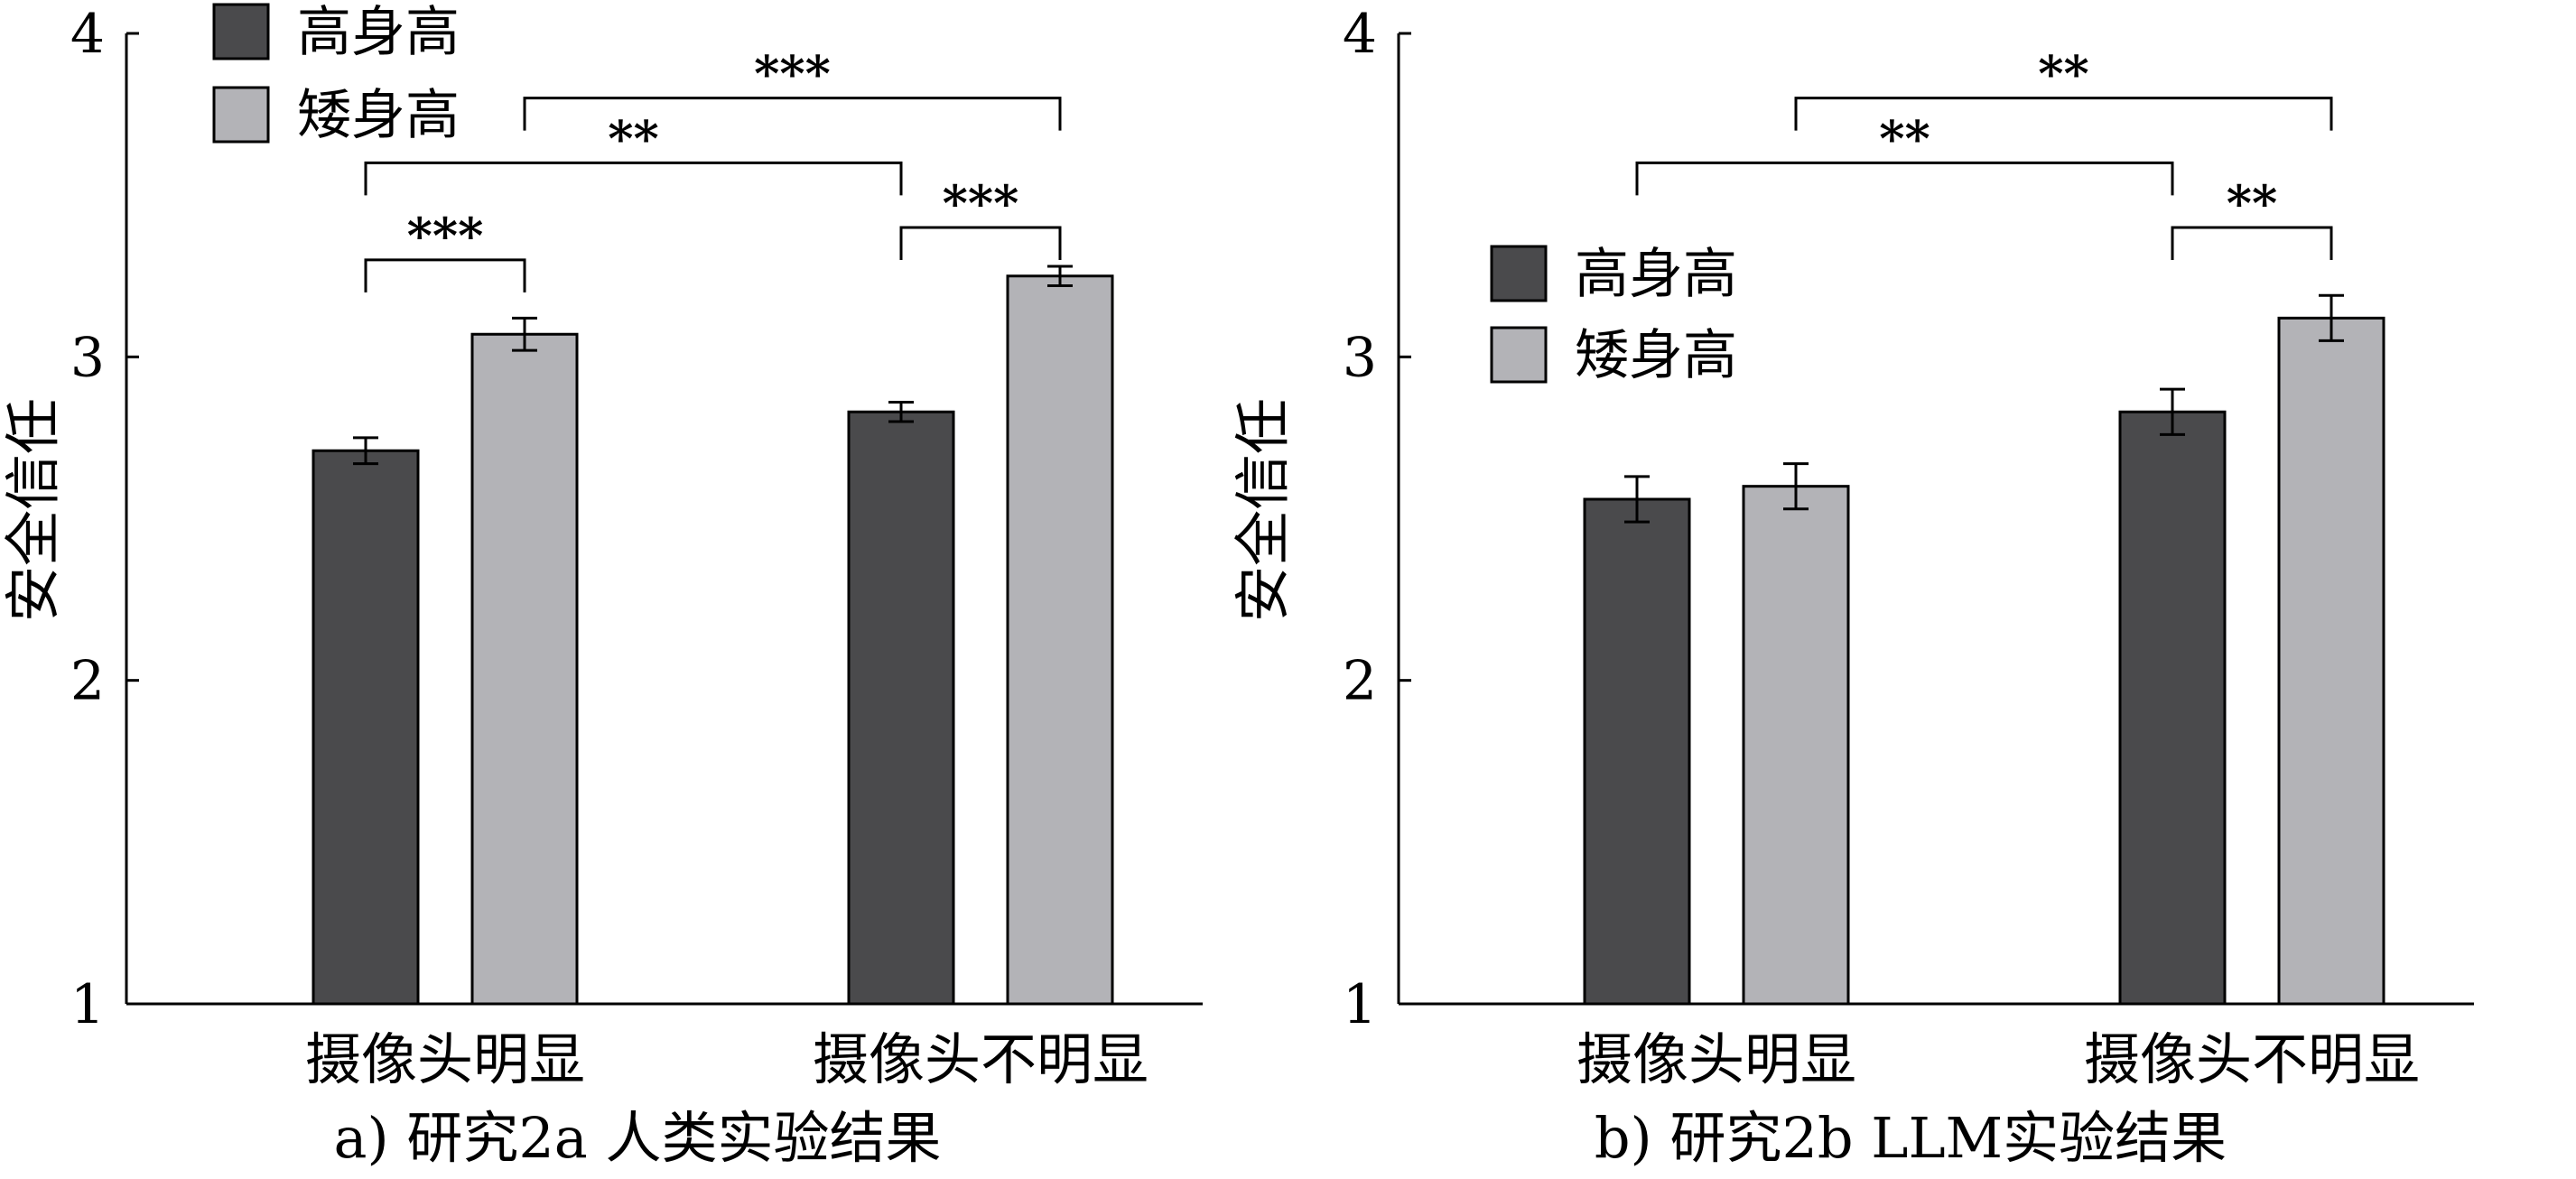 The height and width of the screenshot is (1179, 2576). Describe the element at coordinates (638, 1138) in the screenshot. I see `chart-a-caption: a) 研究2a 人类实验结果` at that location.